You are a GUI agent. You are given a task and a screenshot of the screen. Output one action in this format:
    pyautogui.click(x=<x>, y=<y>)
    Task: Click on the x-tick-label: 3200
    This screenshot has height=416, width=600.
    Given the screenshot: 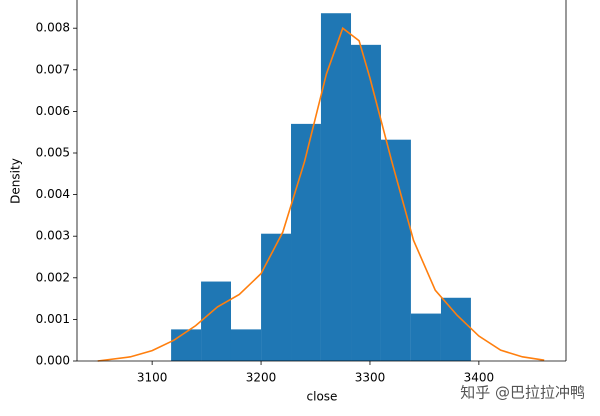 What is the action you would take?
    pyautogui.click(x=261, y=378)
    